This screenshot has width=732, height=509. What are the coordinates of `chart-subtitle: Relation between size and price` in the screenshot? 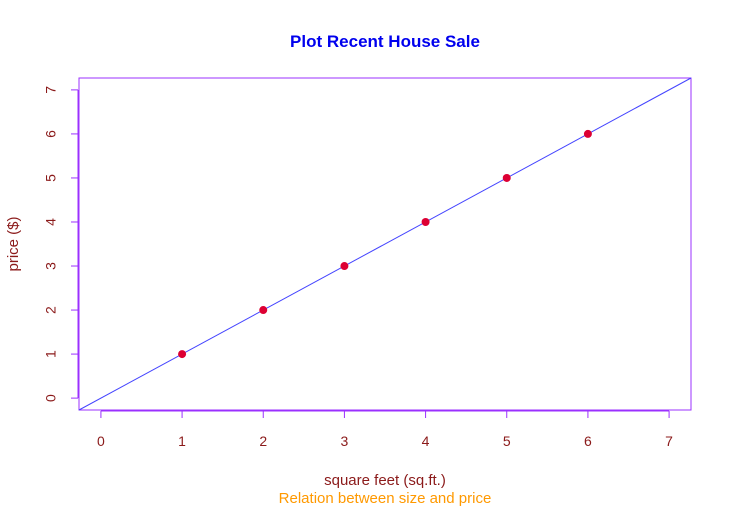 It's located at (385, 498).